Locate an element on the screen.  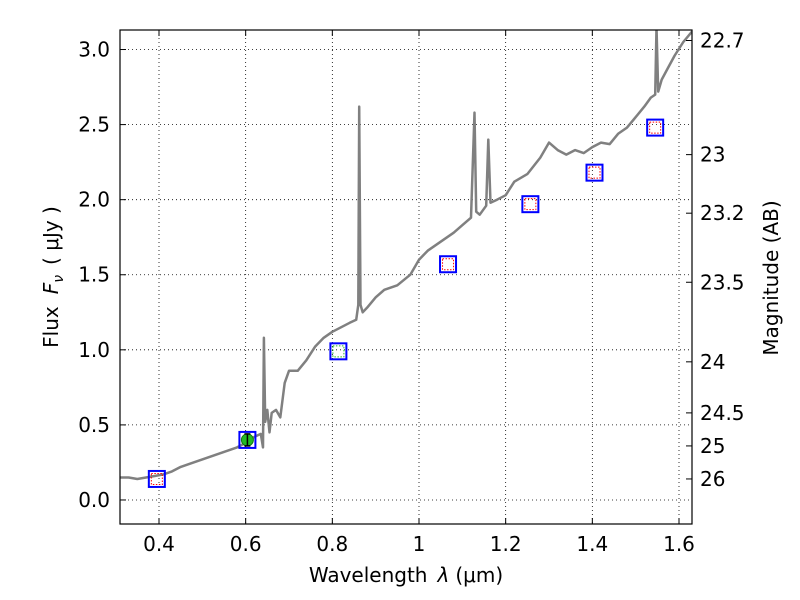
y2-tick-label: 23 is located at coordinates (712, 155).